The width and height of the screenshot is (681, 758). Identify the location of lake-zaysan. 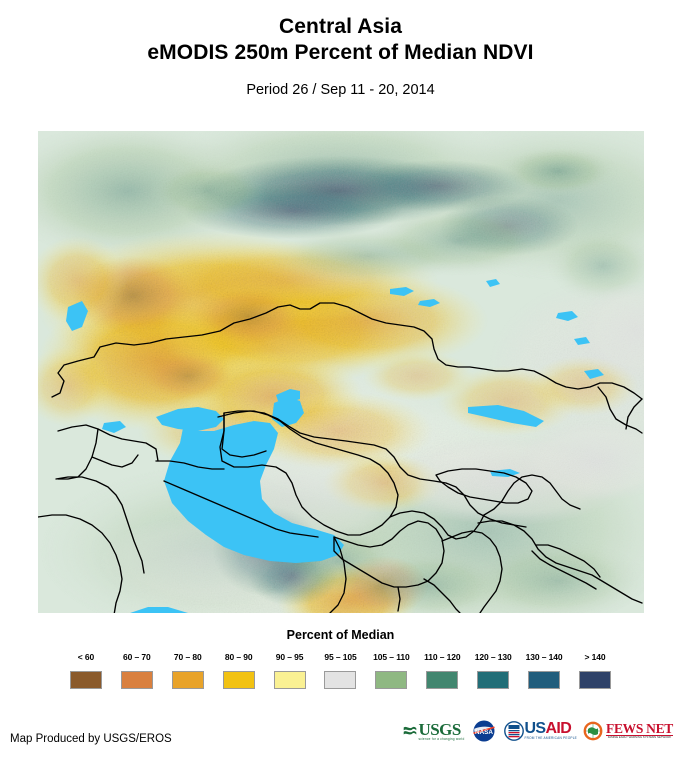
(582, 341).